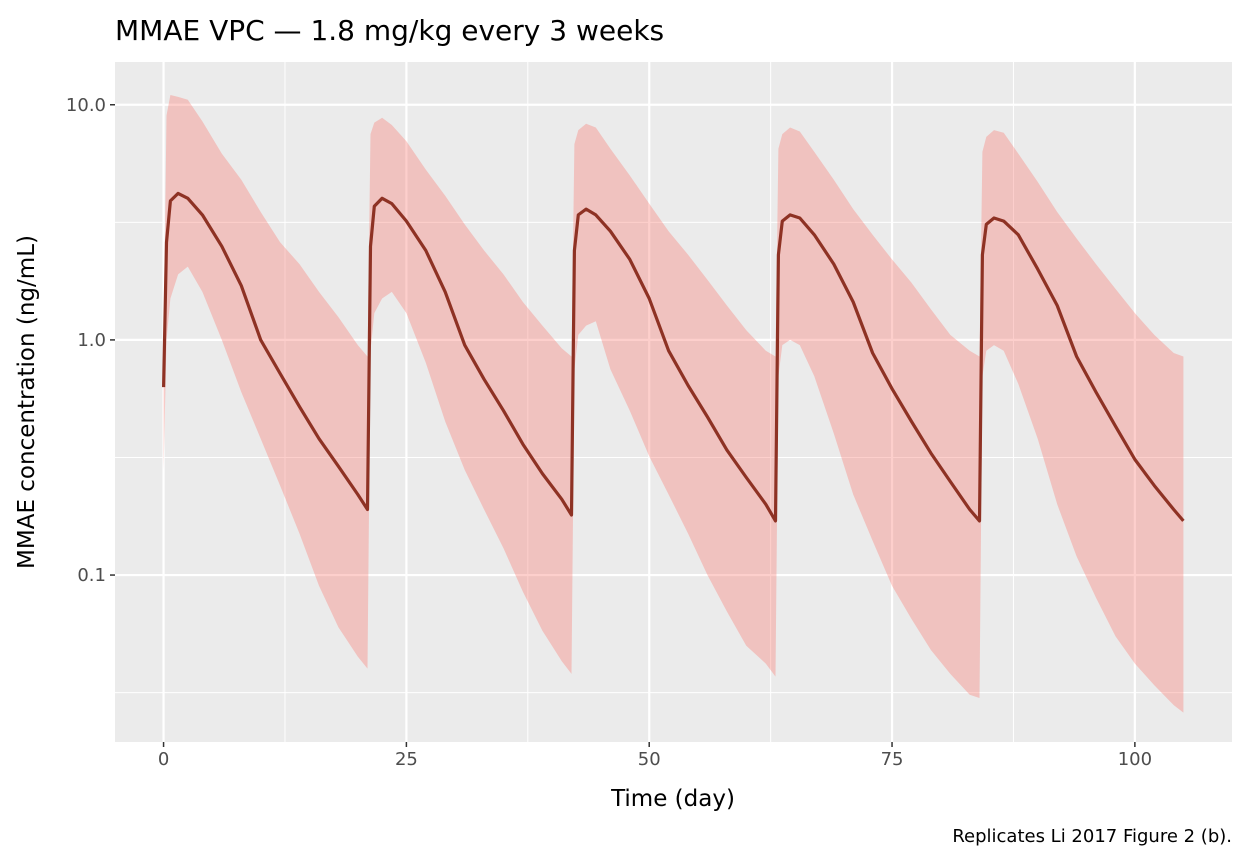 Image resolution: width=1248 pixels, height=868 pixels. I want to click on x-tick-label: 50, so click(649, 759).